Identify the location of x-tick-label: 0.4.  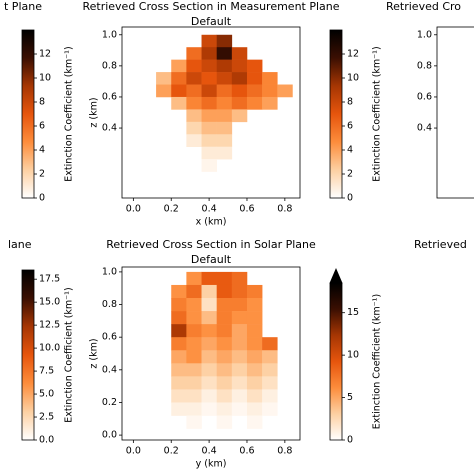
(209, 451).